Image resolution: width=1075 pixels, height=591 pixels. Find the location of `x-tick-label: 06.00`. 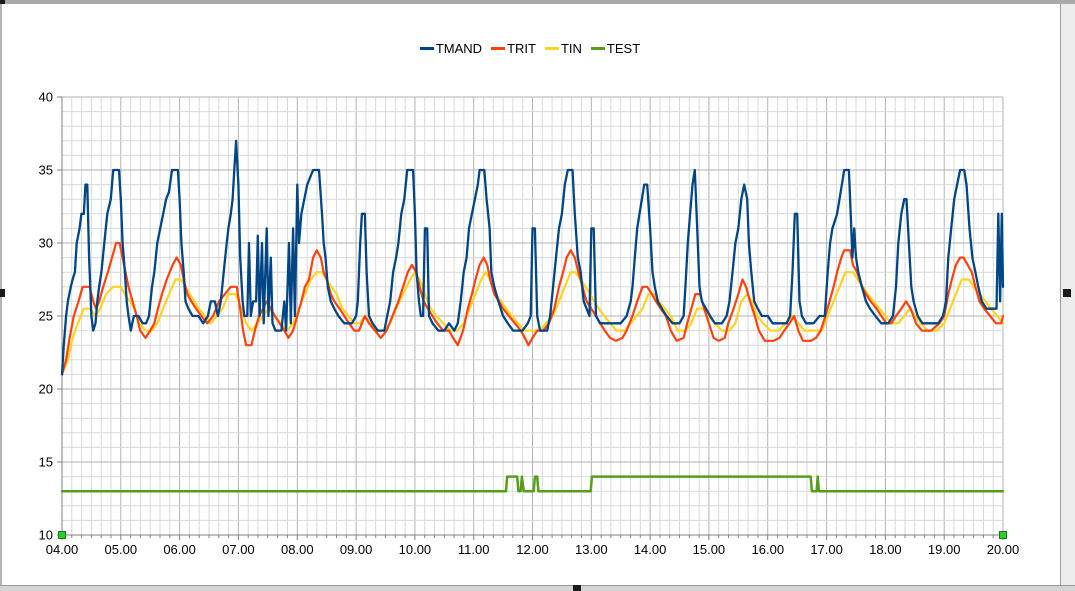

x-tick-label: 06.00 is located at coordinates (179, 549).